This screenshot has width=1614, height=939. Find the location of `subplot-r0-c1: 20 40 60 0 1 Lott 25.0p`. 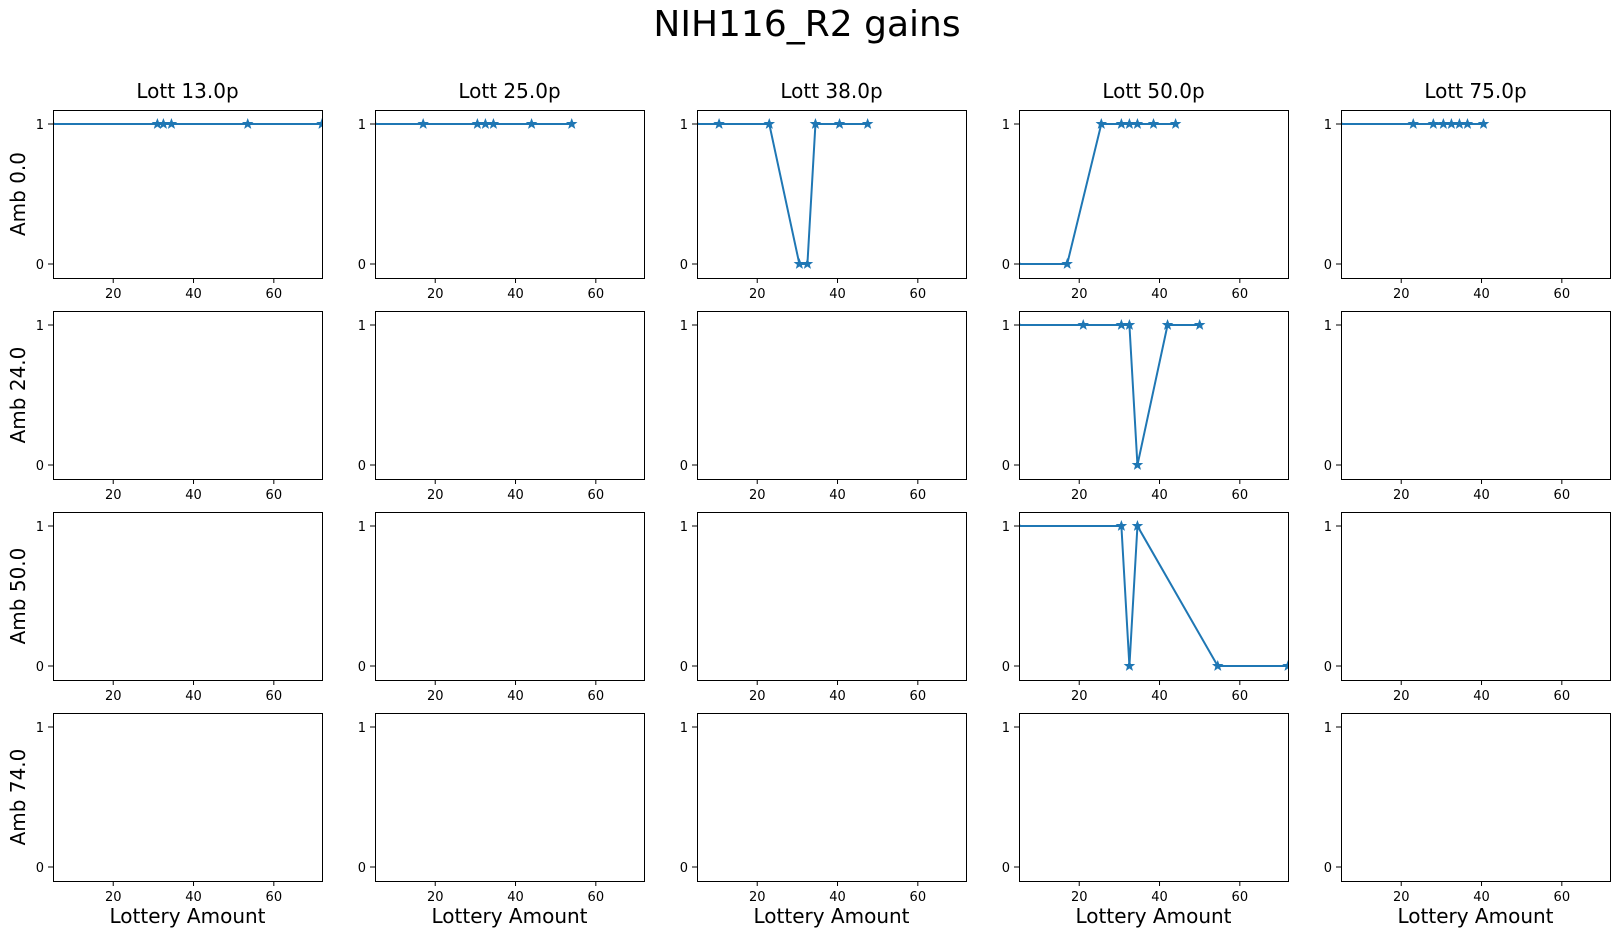

subplot-r0-c1: 20 40 60 0 1 Lott 25.0p is located at coordinates (501, 190).